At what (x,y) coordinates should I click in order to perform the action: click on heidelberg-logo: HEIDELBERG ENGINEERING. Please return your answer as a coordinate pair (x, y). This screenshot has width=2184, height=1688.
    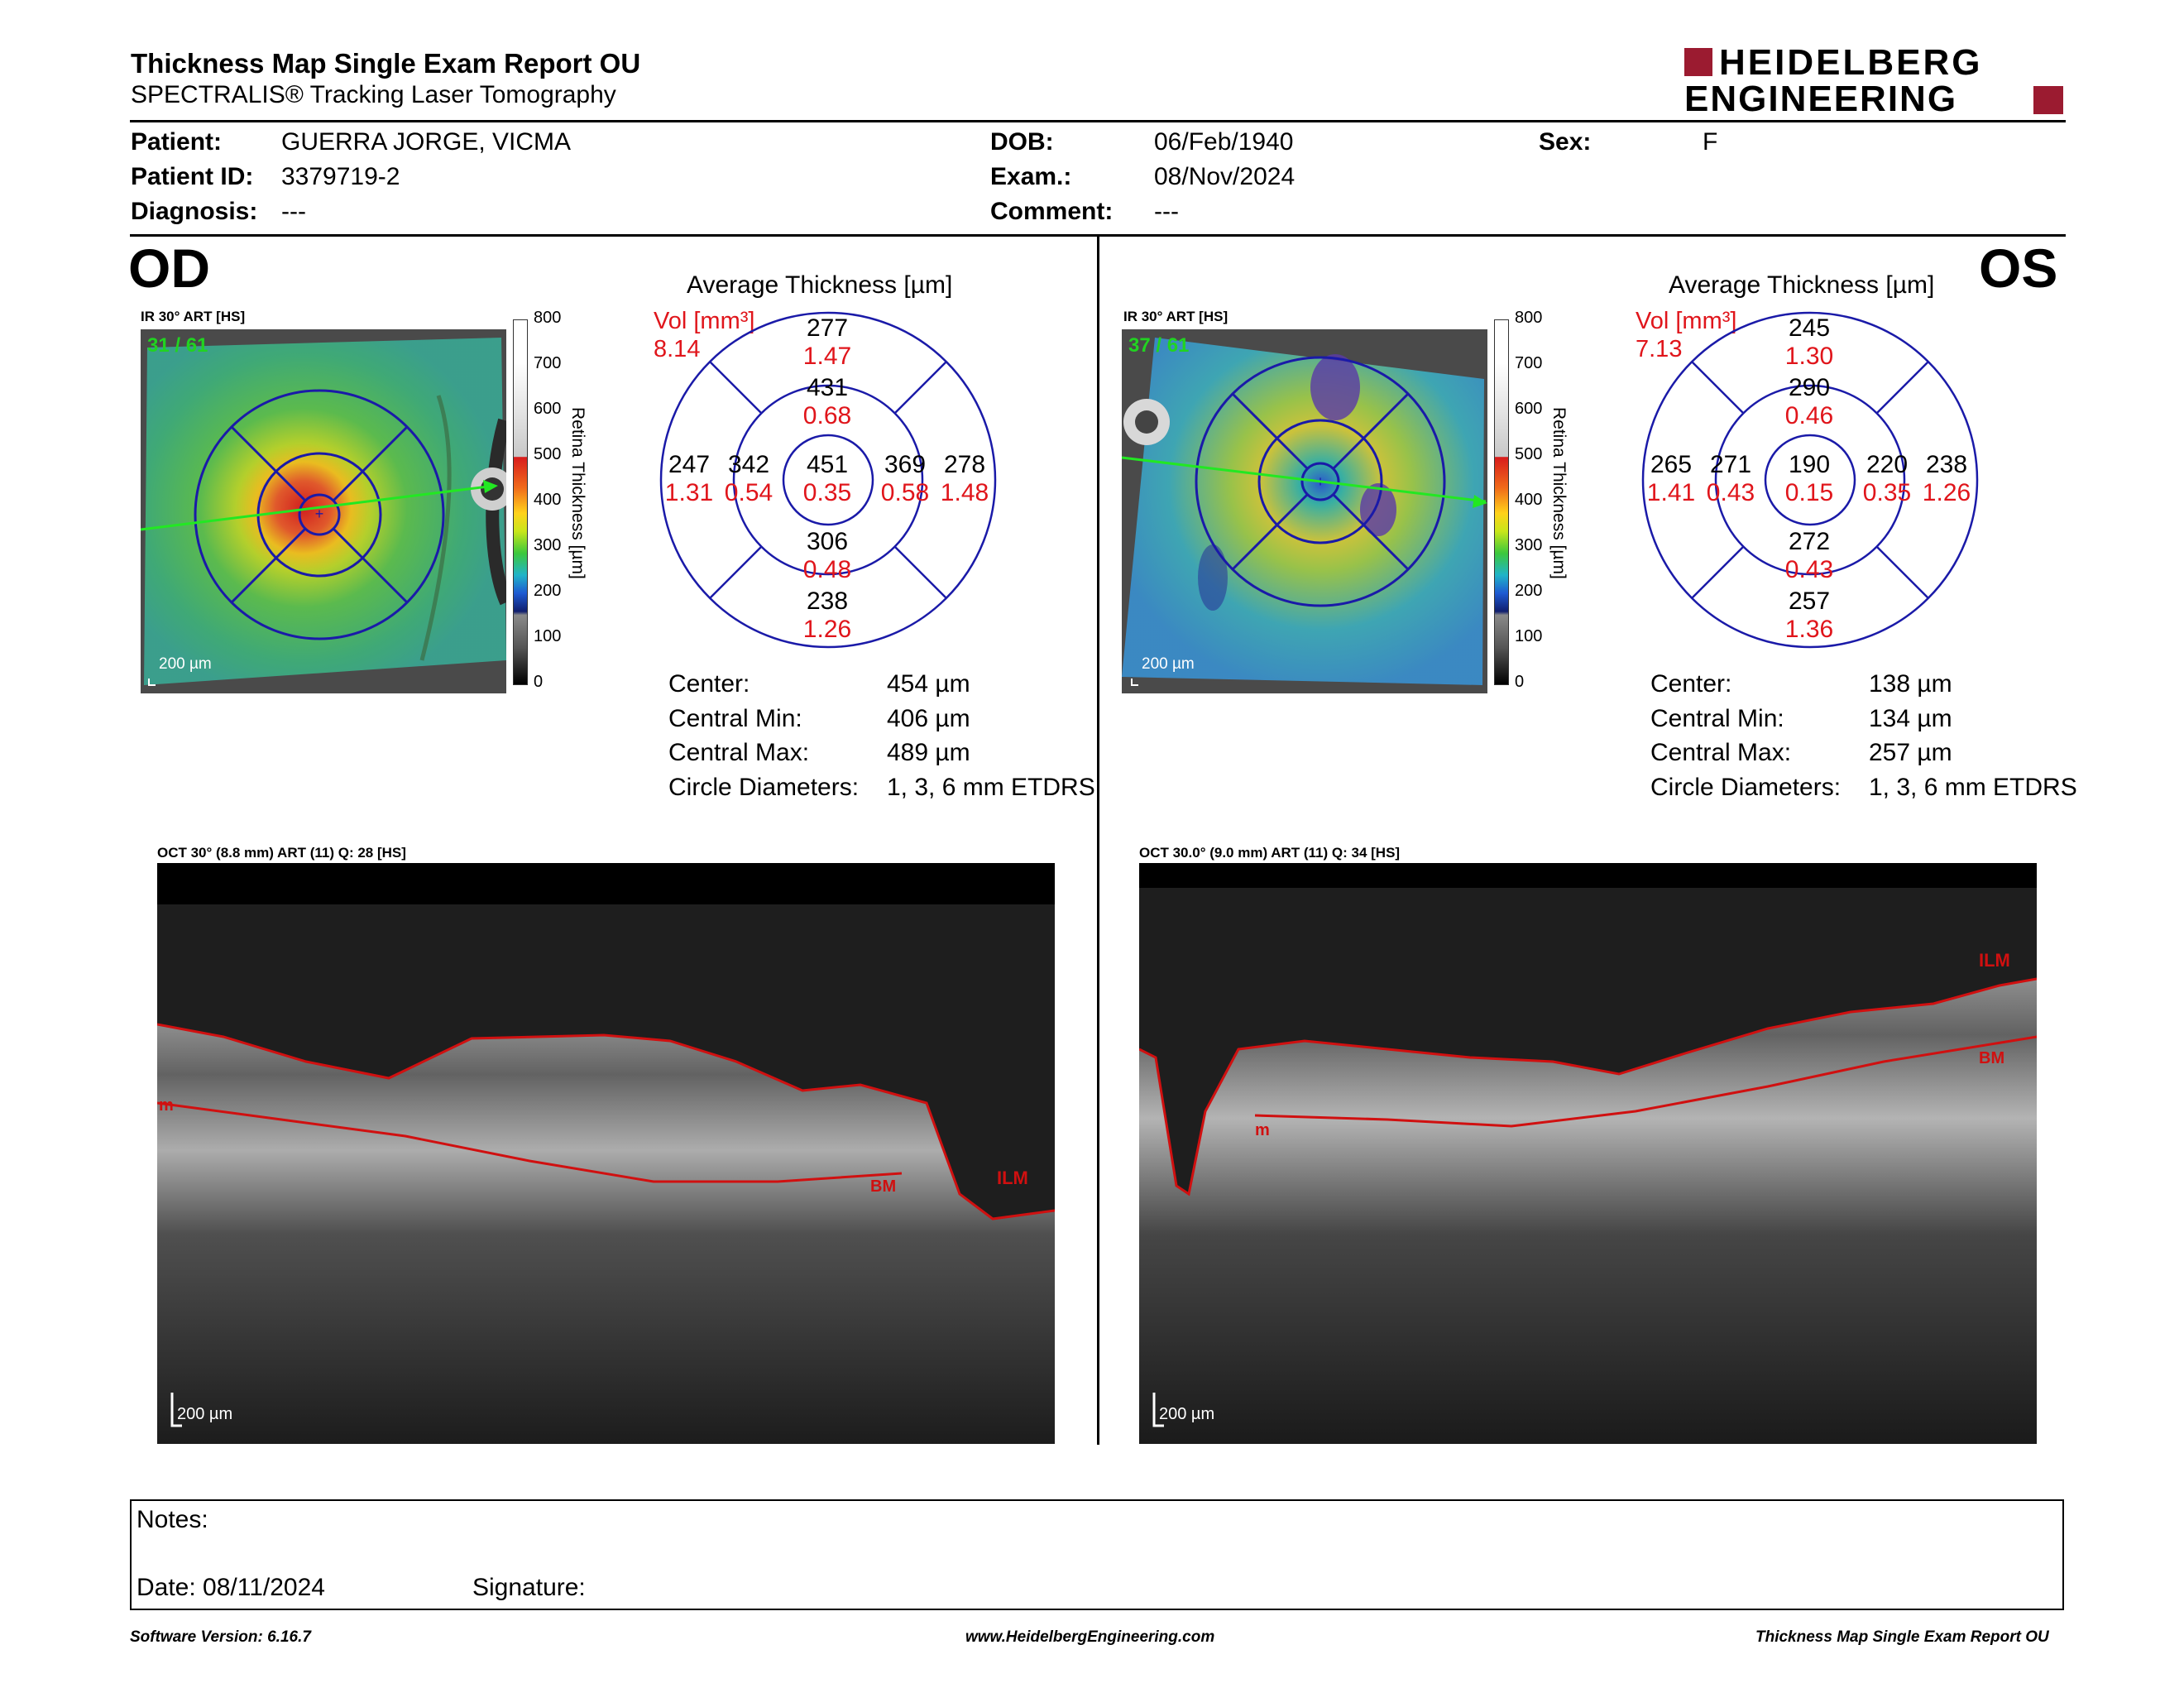
    Looking at the image, I should click on (1874, 81).